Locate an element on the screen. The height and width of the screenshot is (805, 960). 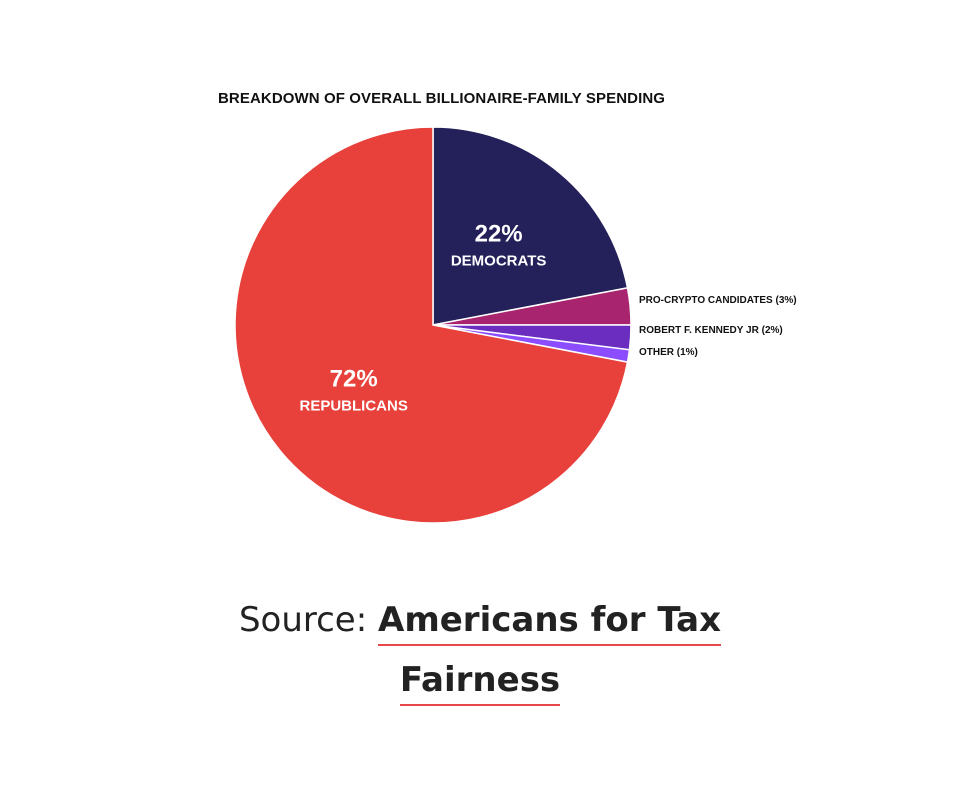
source-line-2: Fairness is located at coordinates (480, 683).